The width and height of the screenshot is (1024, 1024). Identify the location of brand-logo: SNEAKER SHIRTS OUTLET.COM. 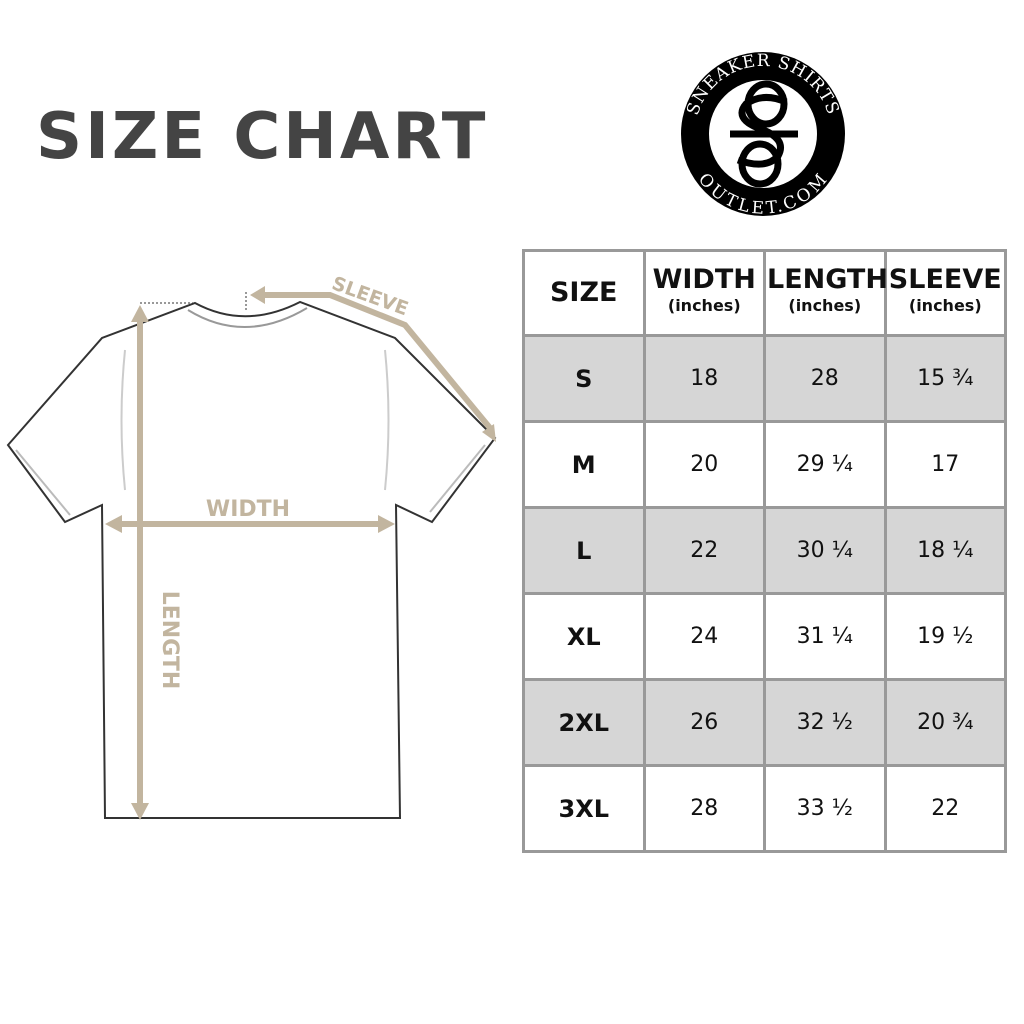
(763, 134).